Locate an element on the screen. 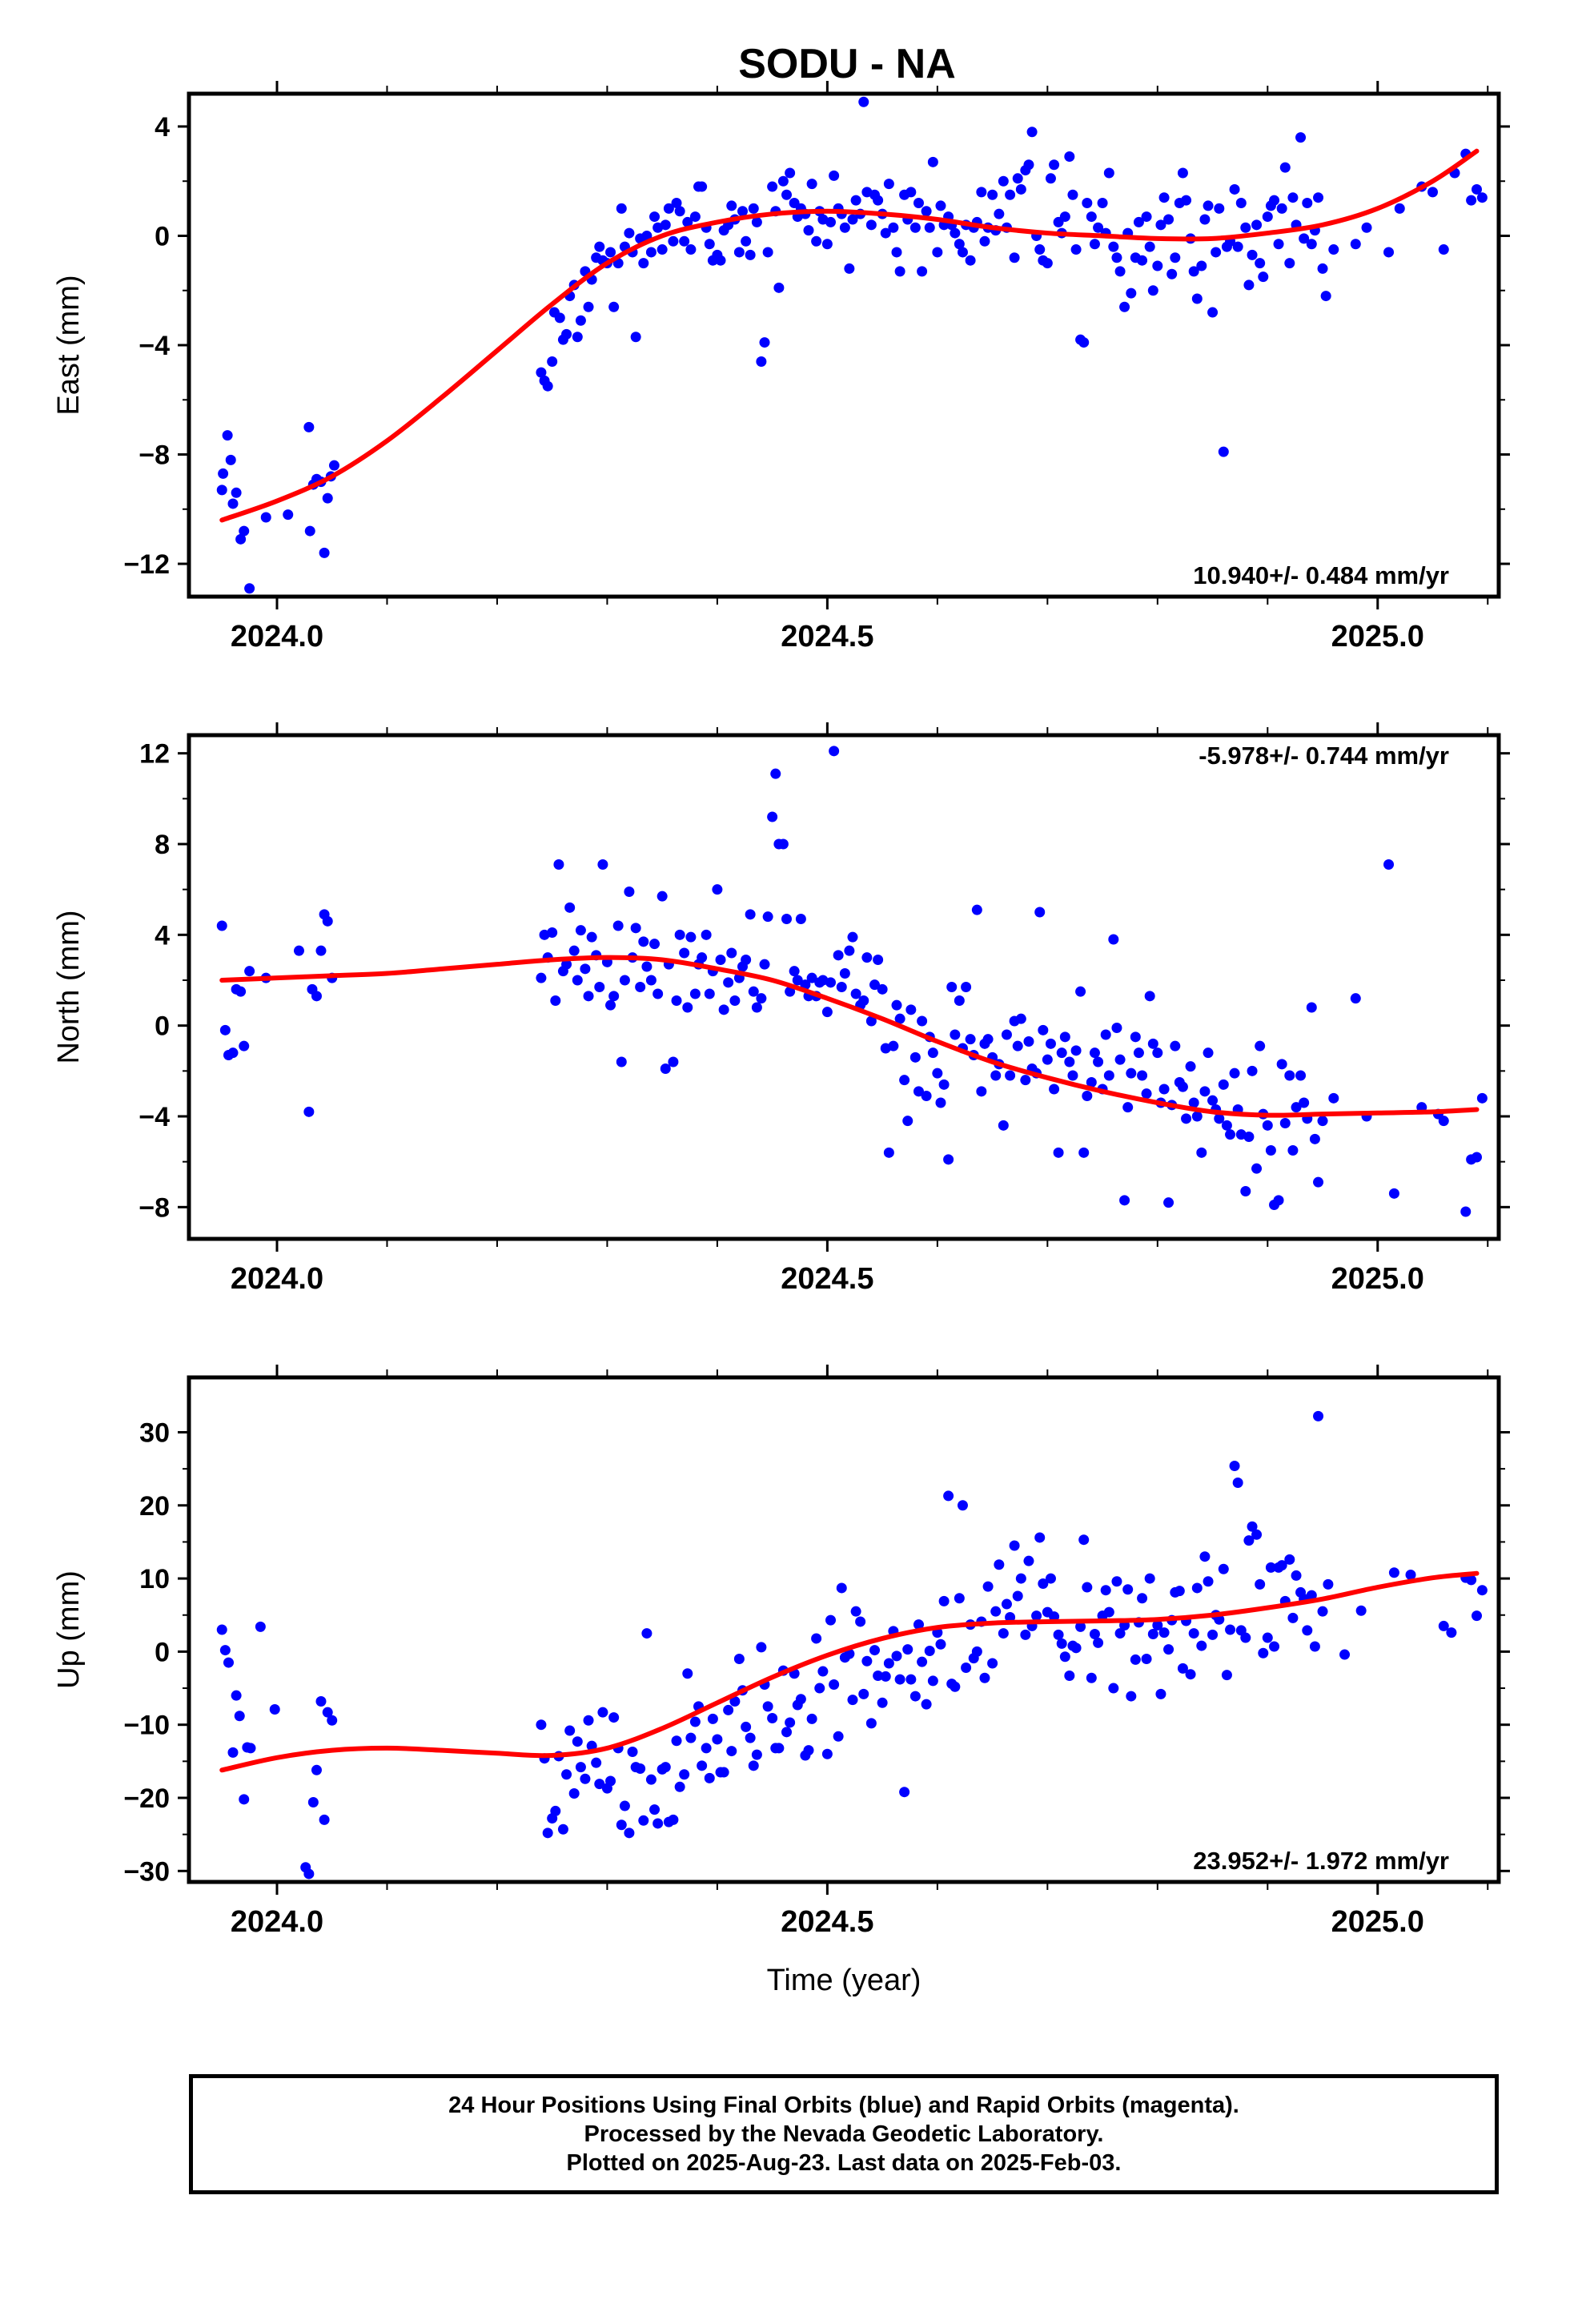 This screenshot has height=2324, width=1582. north-ytick-label: 4 is located at coordinates (162, 935).